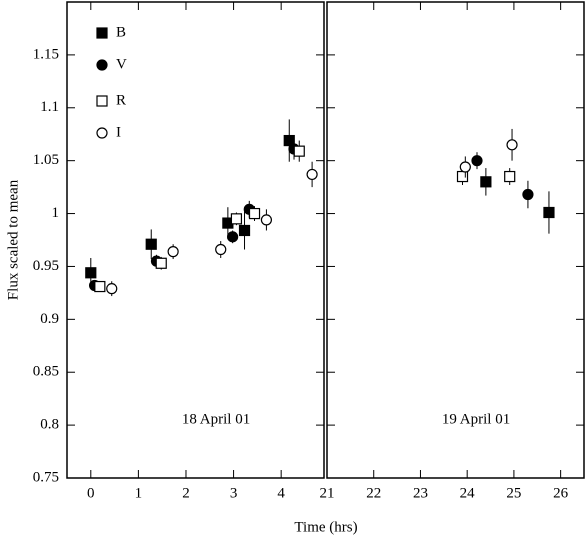  Describe the element at coordinates (234, 493) in the screenshot. I see `x-tick-label: 3` at that location.